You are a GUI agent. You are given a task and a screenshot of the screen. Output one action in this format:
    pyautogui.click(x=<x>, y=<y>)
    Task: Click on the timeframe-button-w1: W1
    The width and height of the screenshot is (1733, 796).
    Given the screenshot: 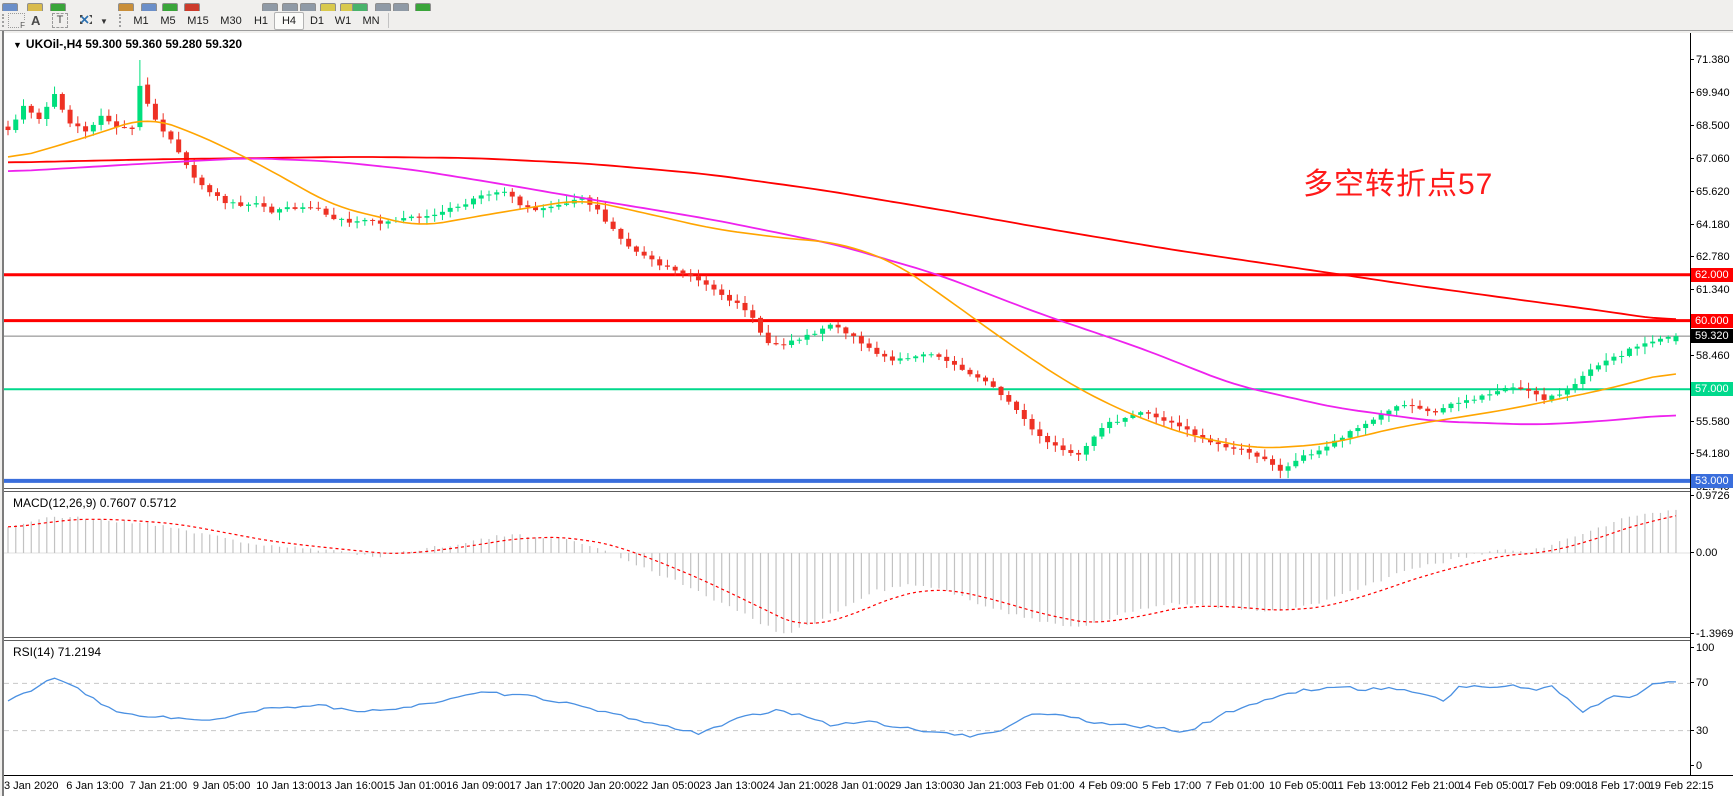 What is the action you would take?
    pyautogui.click(x=343, y=21)
    